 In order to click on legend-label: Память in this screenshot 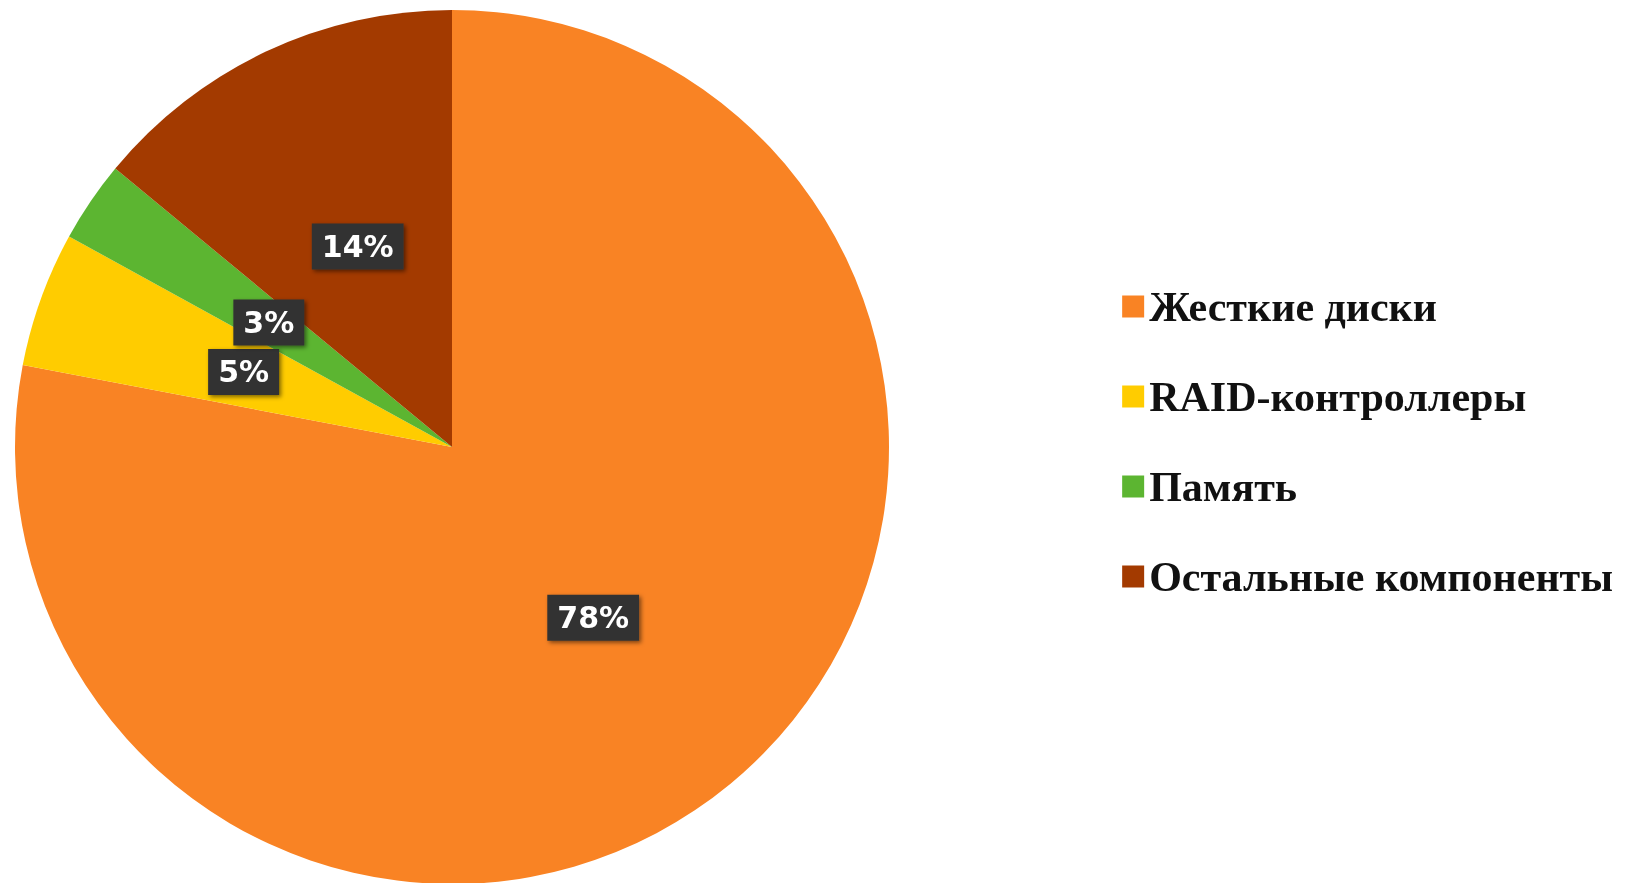, I will do `click(1223, 486)`.